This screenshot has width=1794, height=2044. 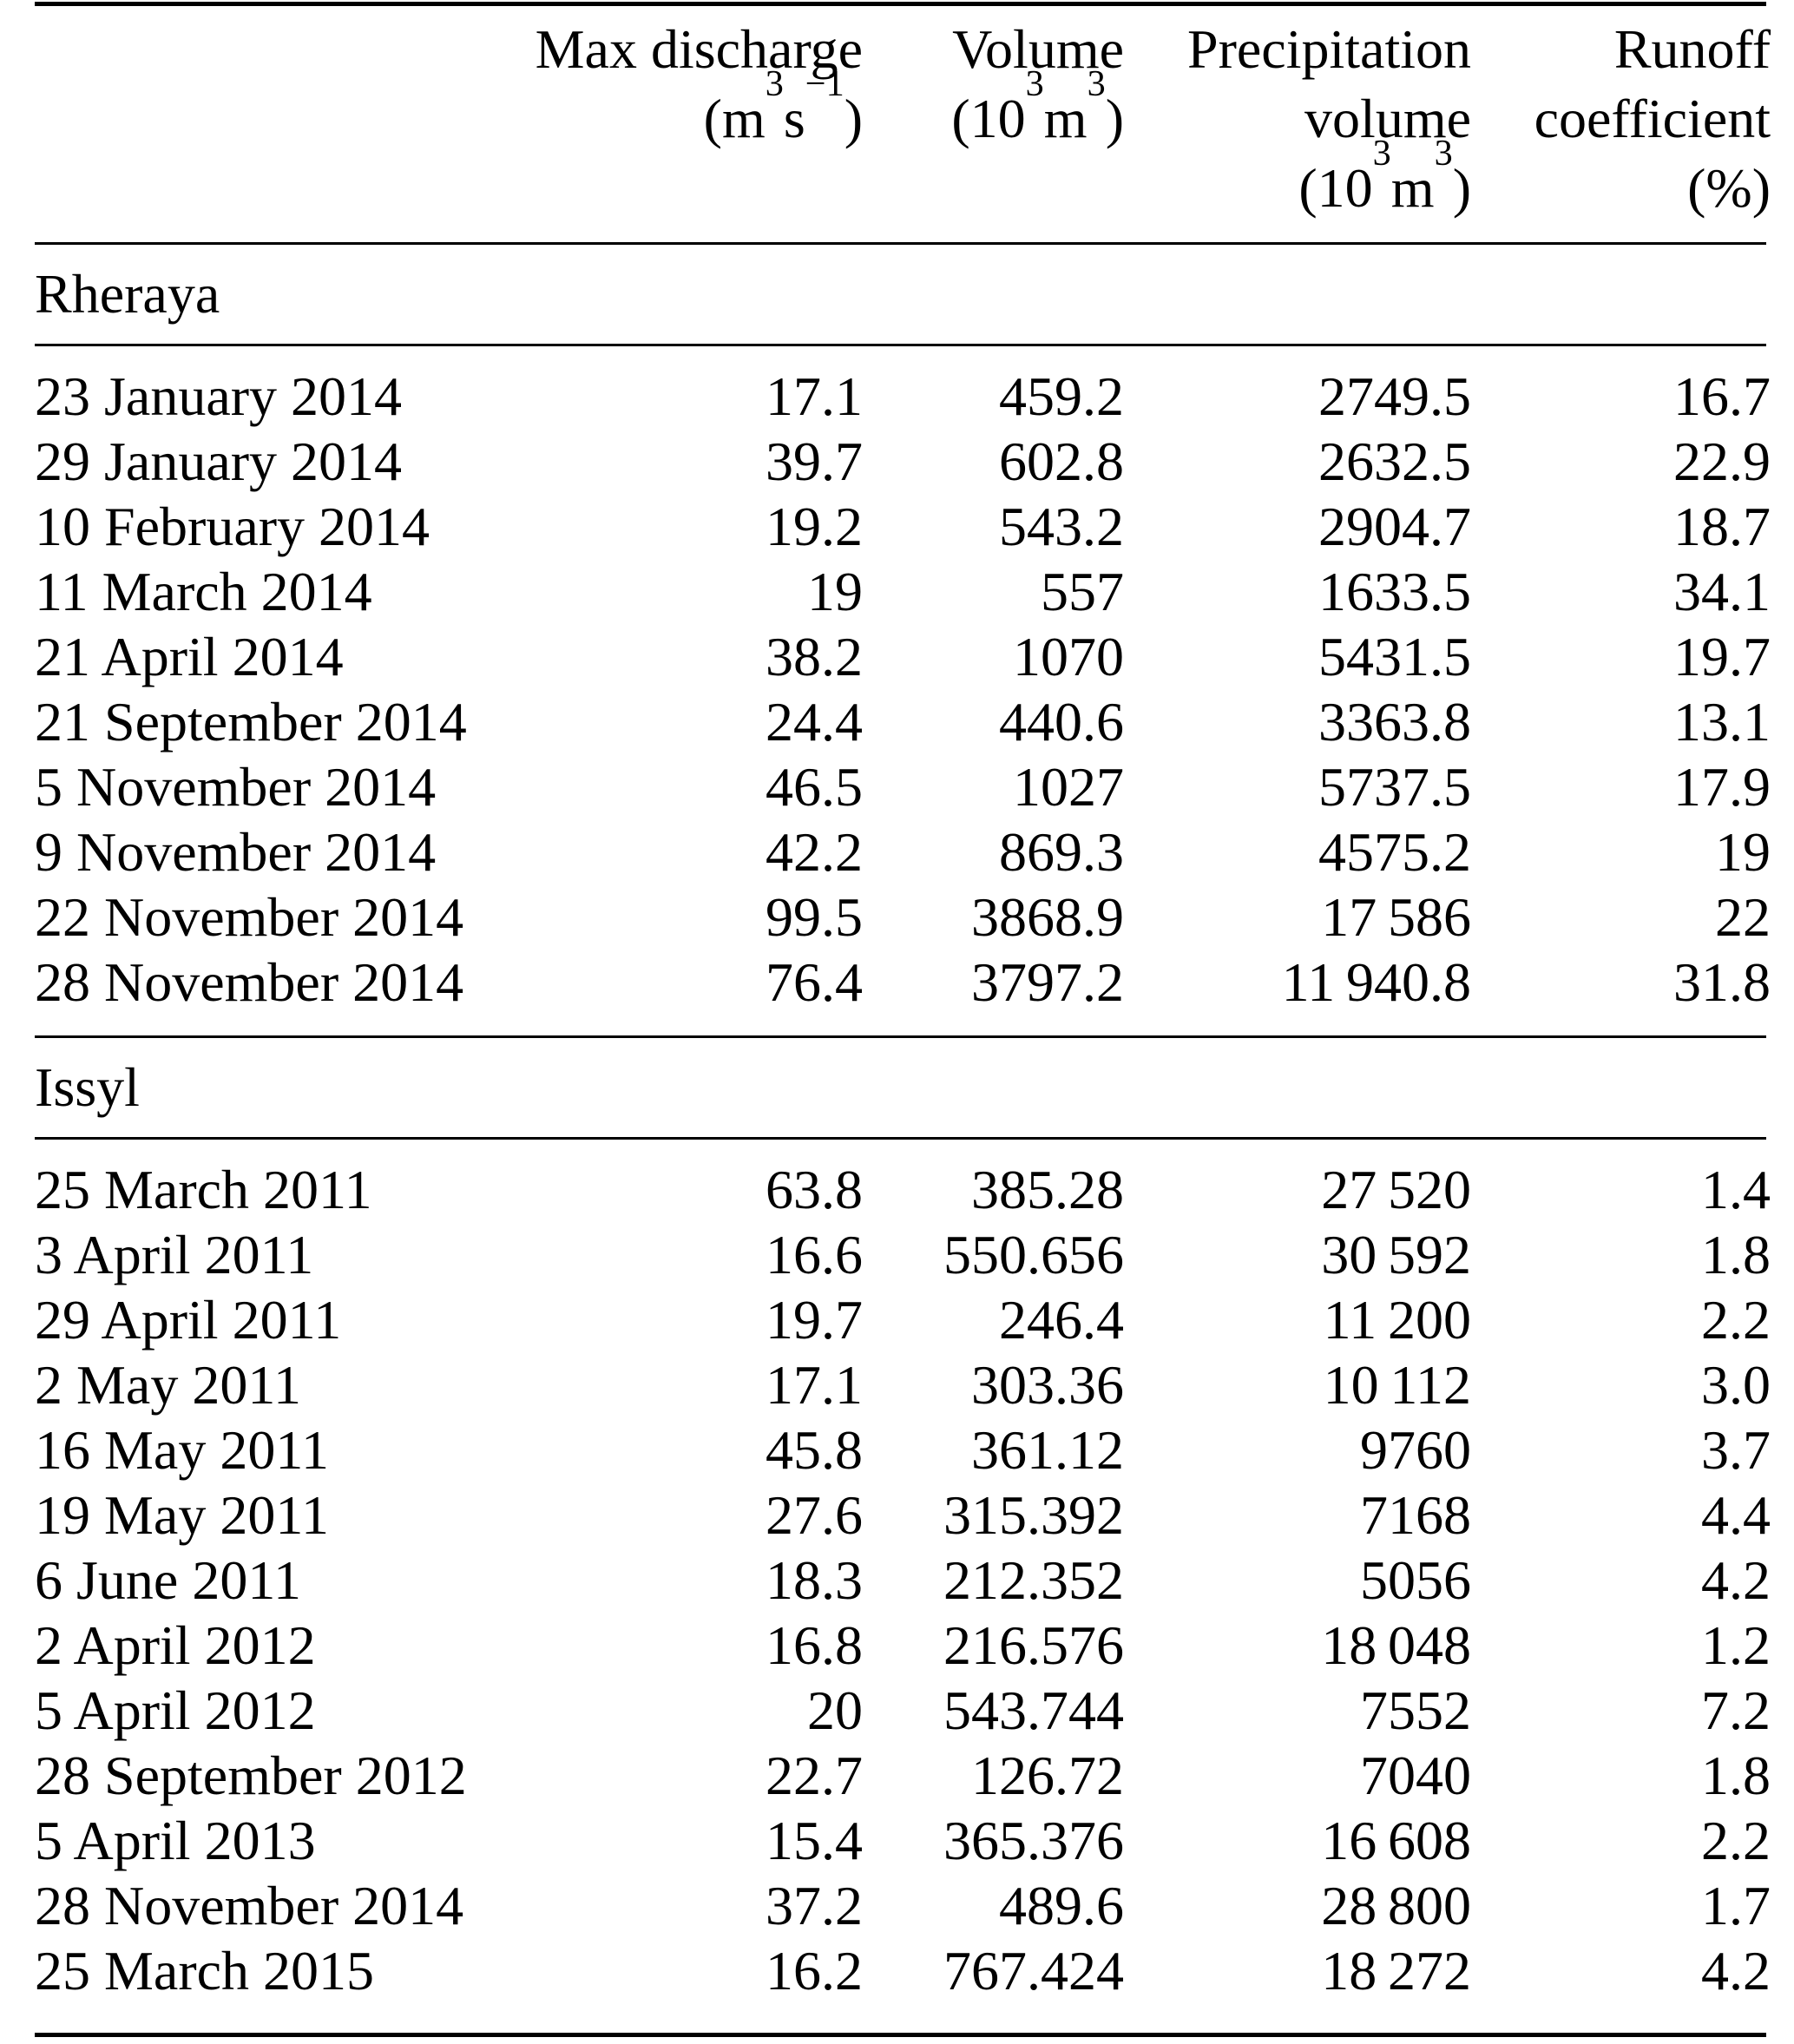 What do you see at coordinates (249, 982) in the screenshot?
I see `event-date-cell: 28 November 2014` at bounding box center [249, 982].